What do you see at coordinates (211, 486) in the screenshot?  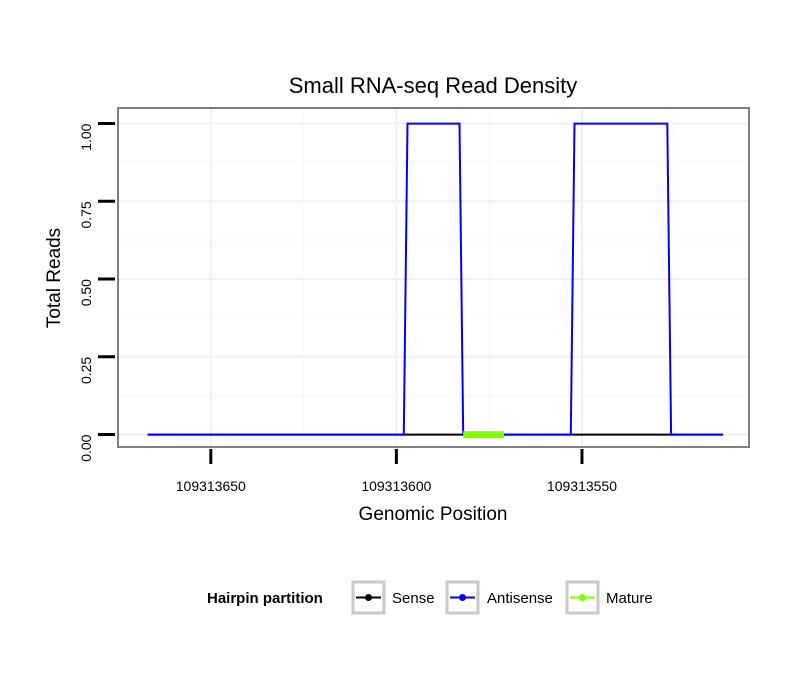 I see `x-tick-label: 109313650` at bounding box center [211, 486].